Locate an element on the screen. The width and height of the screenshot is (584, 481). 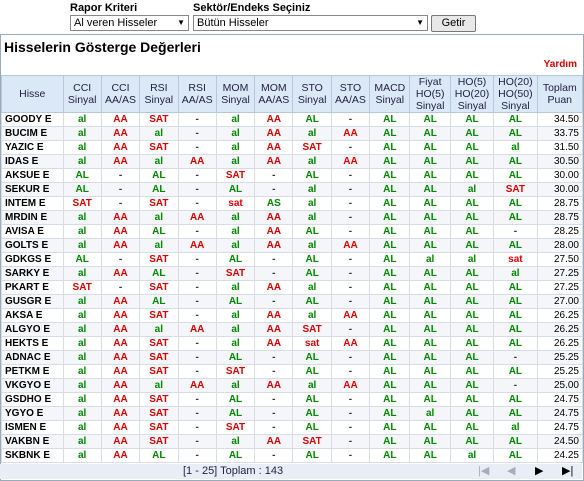
header-line: AA/AS is located at coordinates (120, 100).